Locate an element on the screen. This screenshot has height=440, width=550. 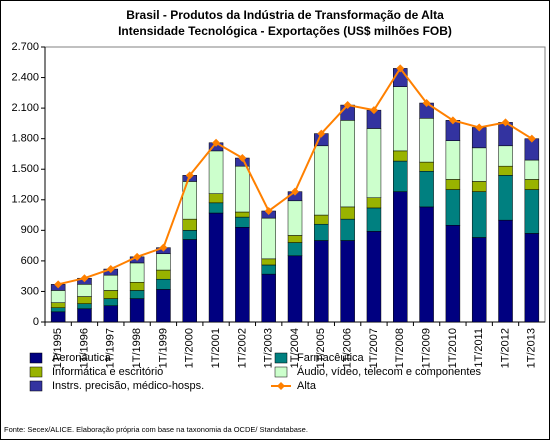
x-tick-label: 1T/1998 is located at coordinates (137, 348).